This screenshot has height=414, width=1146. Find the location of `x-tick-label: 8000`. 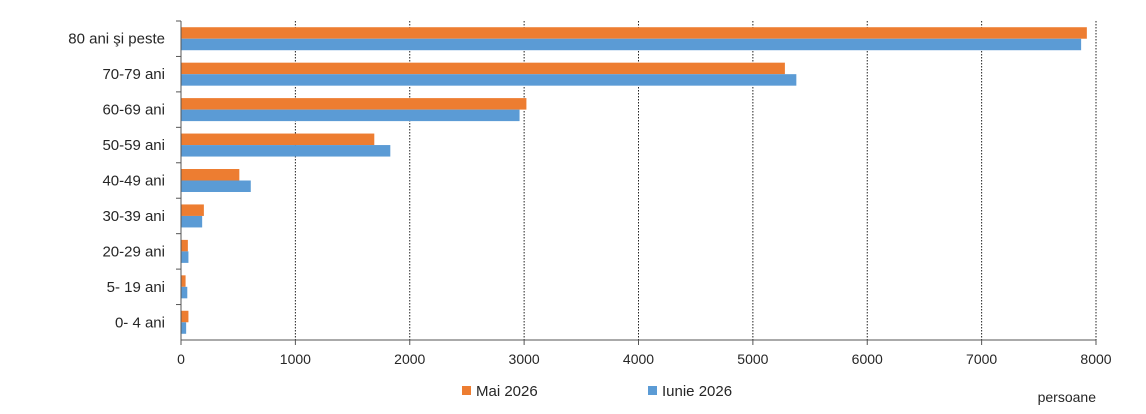

x-tick-label: 8000 is located at coordinates (1095, 359).